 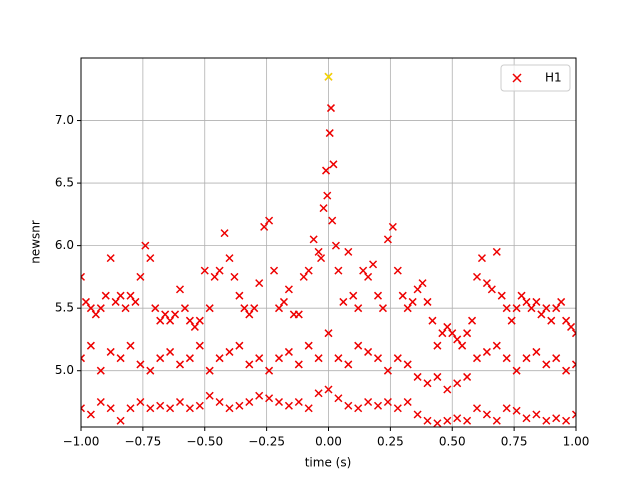 I want to click on x-tick-label: −0.50, so click(x=204, y=442).